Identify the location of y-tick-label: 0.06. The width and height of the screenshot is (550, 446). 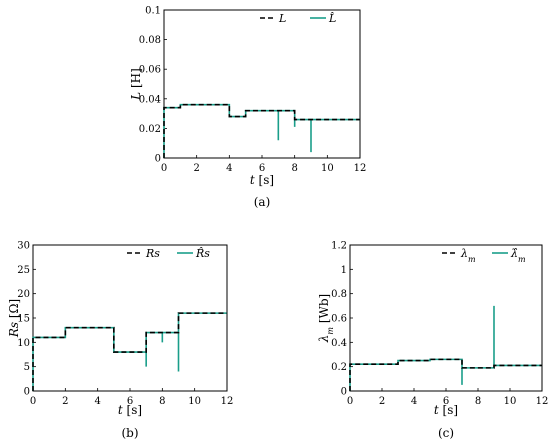
(150, 70).